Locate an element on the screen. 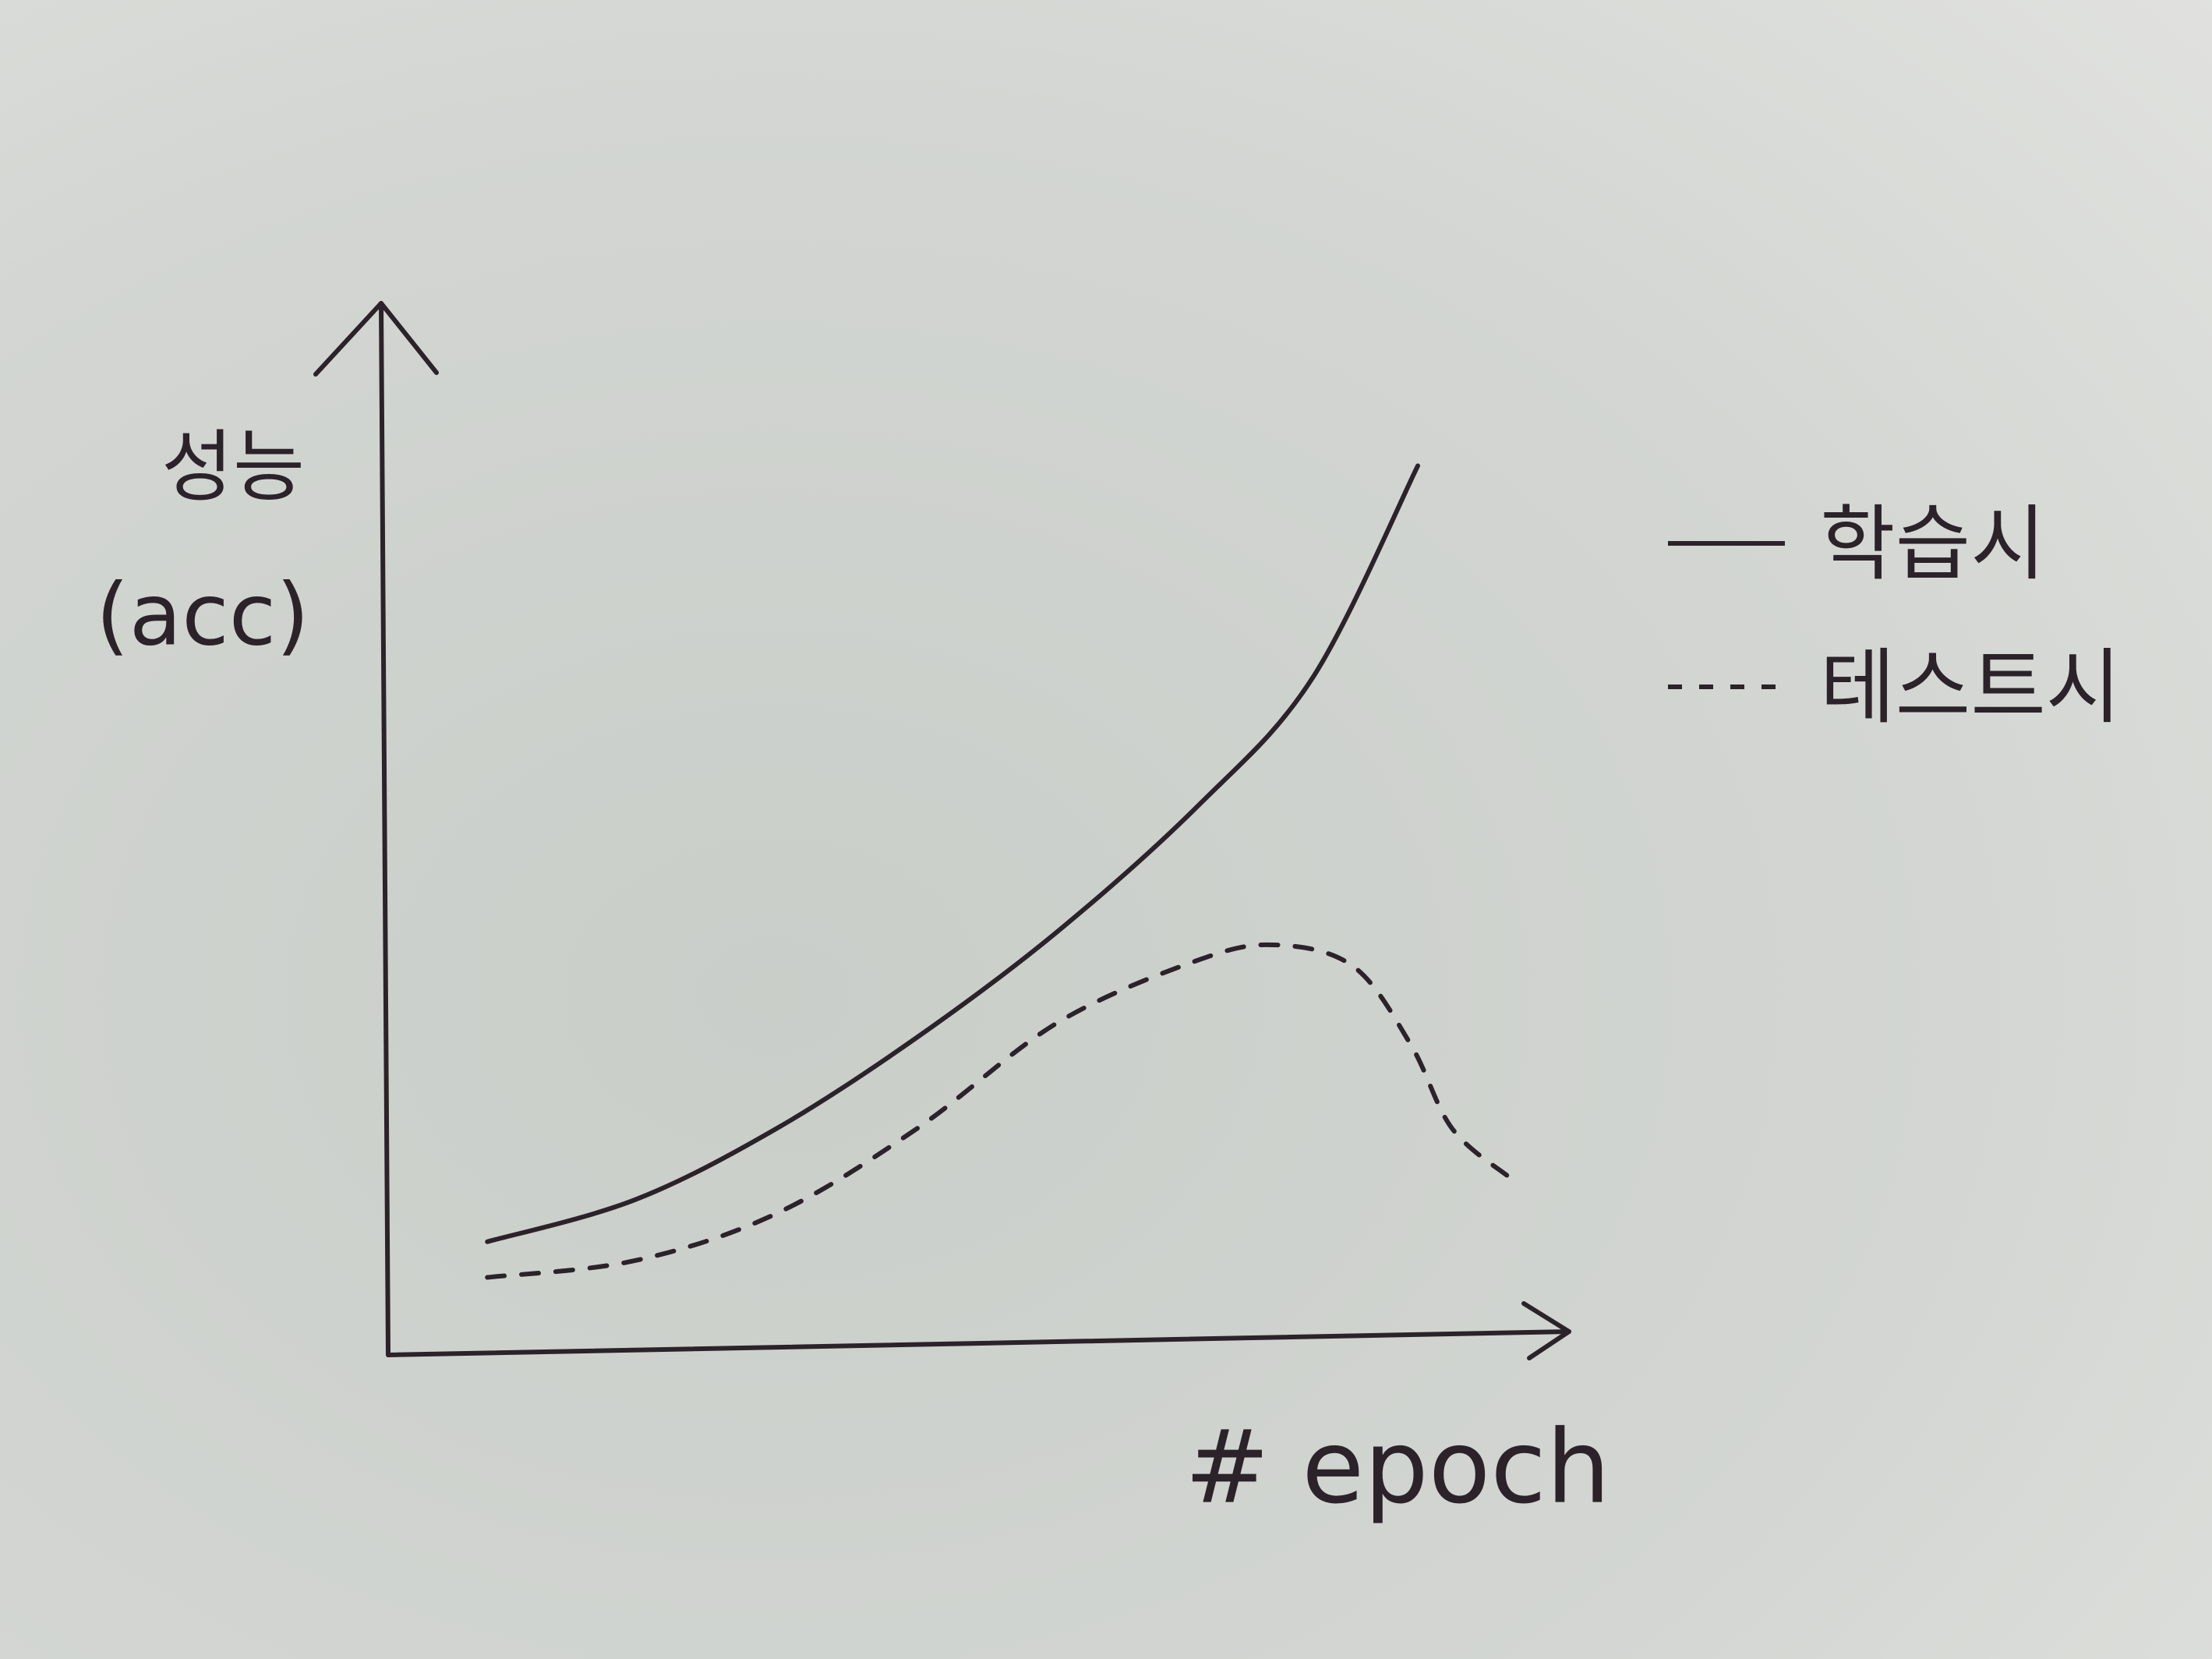 This screenshot has height=1659, width=2212. legend-label: 학습시 is located at coordinates (1933, 544).